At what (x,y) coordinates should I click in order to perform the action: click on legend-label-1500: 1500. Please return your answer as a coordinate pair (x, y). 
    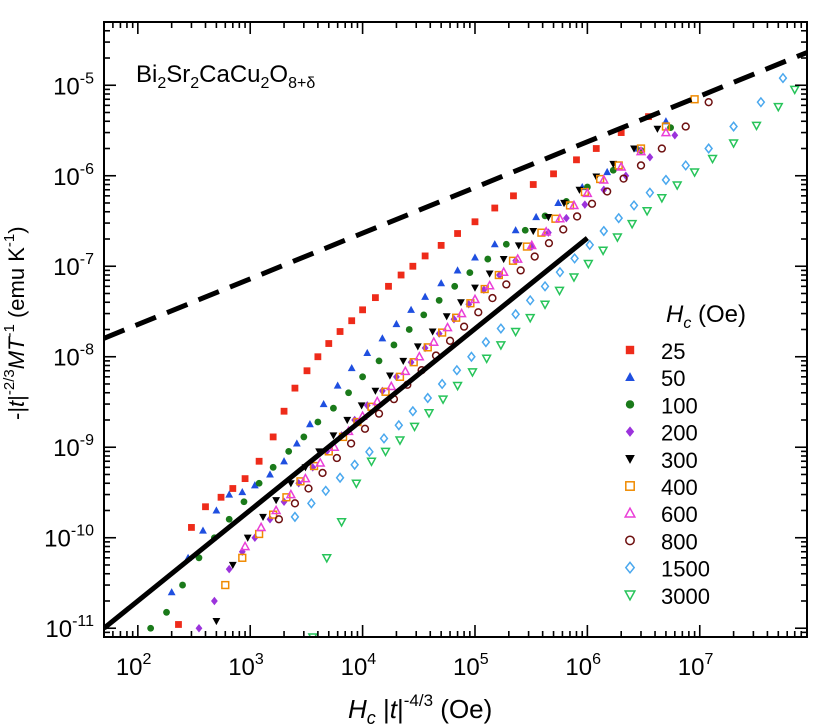
    Looking at the image, I should click on (685, 569).